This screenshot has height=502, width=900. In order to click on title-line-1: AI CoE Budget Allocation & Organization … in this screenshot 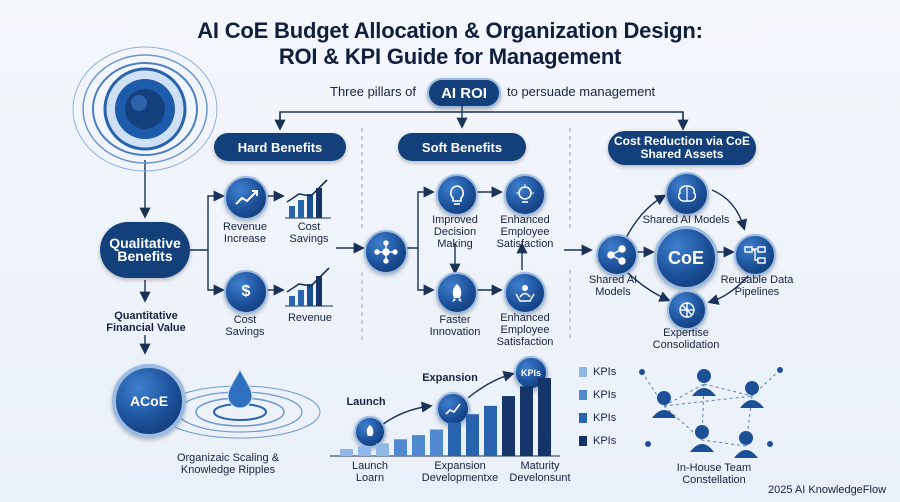, I will do `click(450, 30)`.